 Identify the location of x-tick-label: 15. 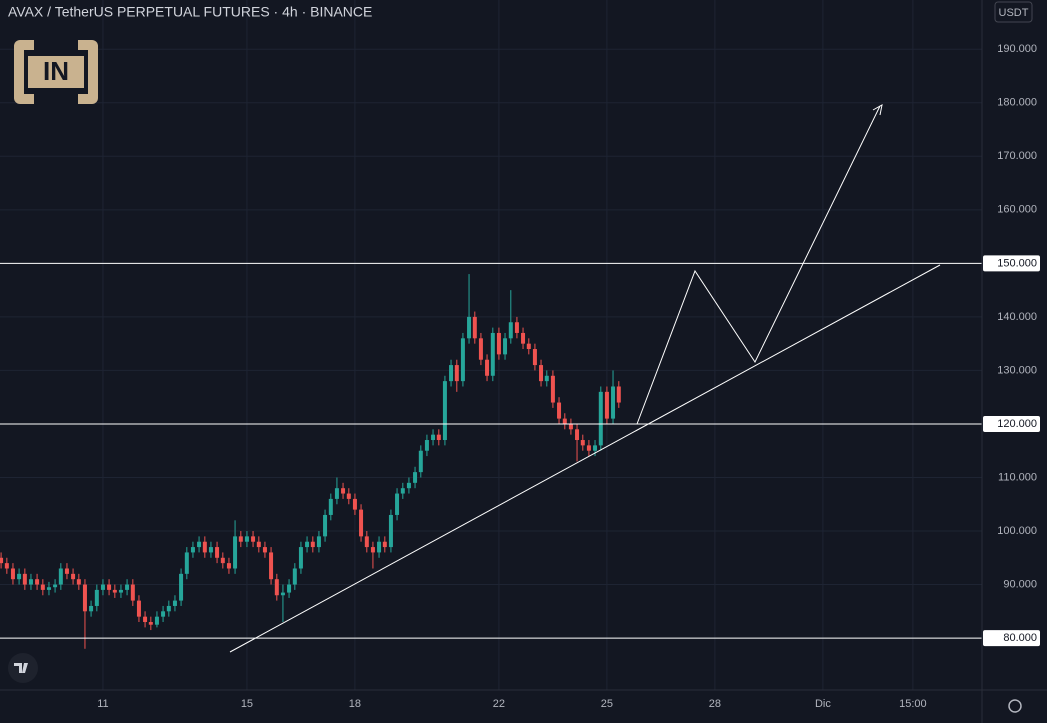
(247, 704).